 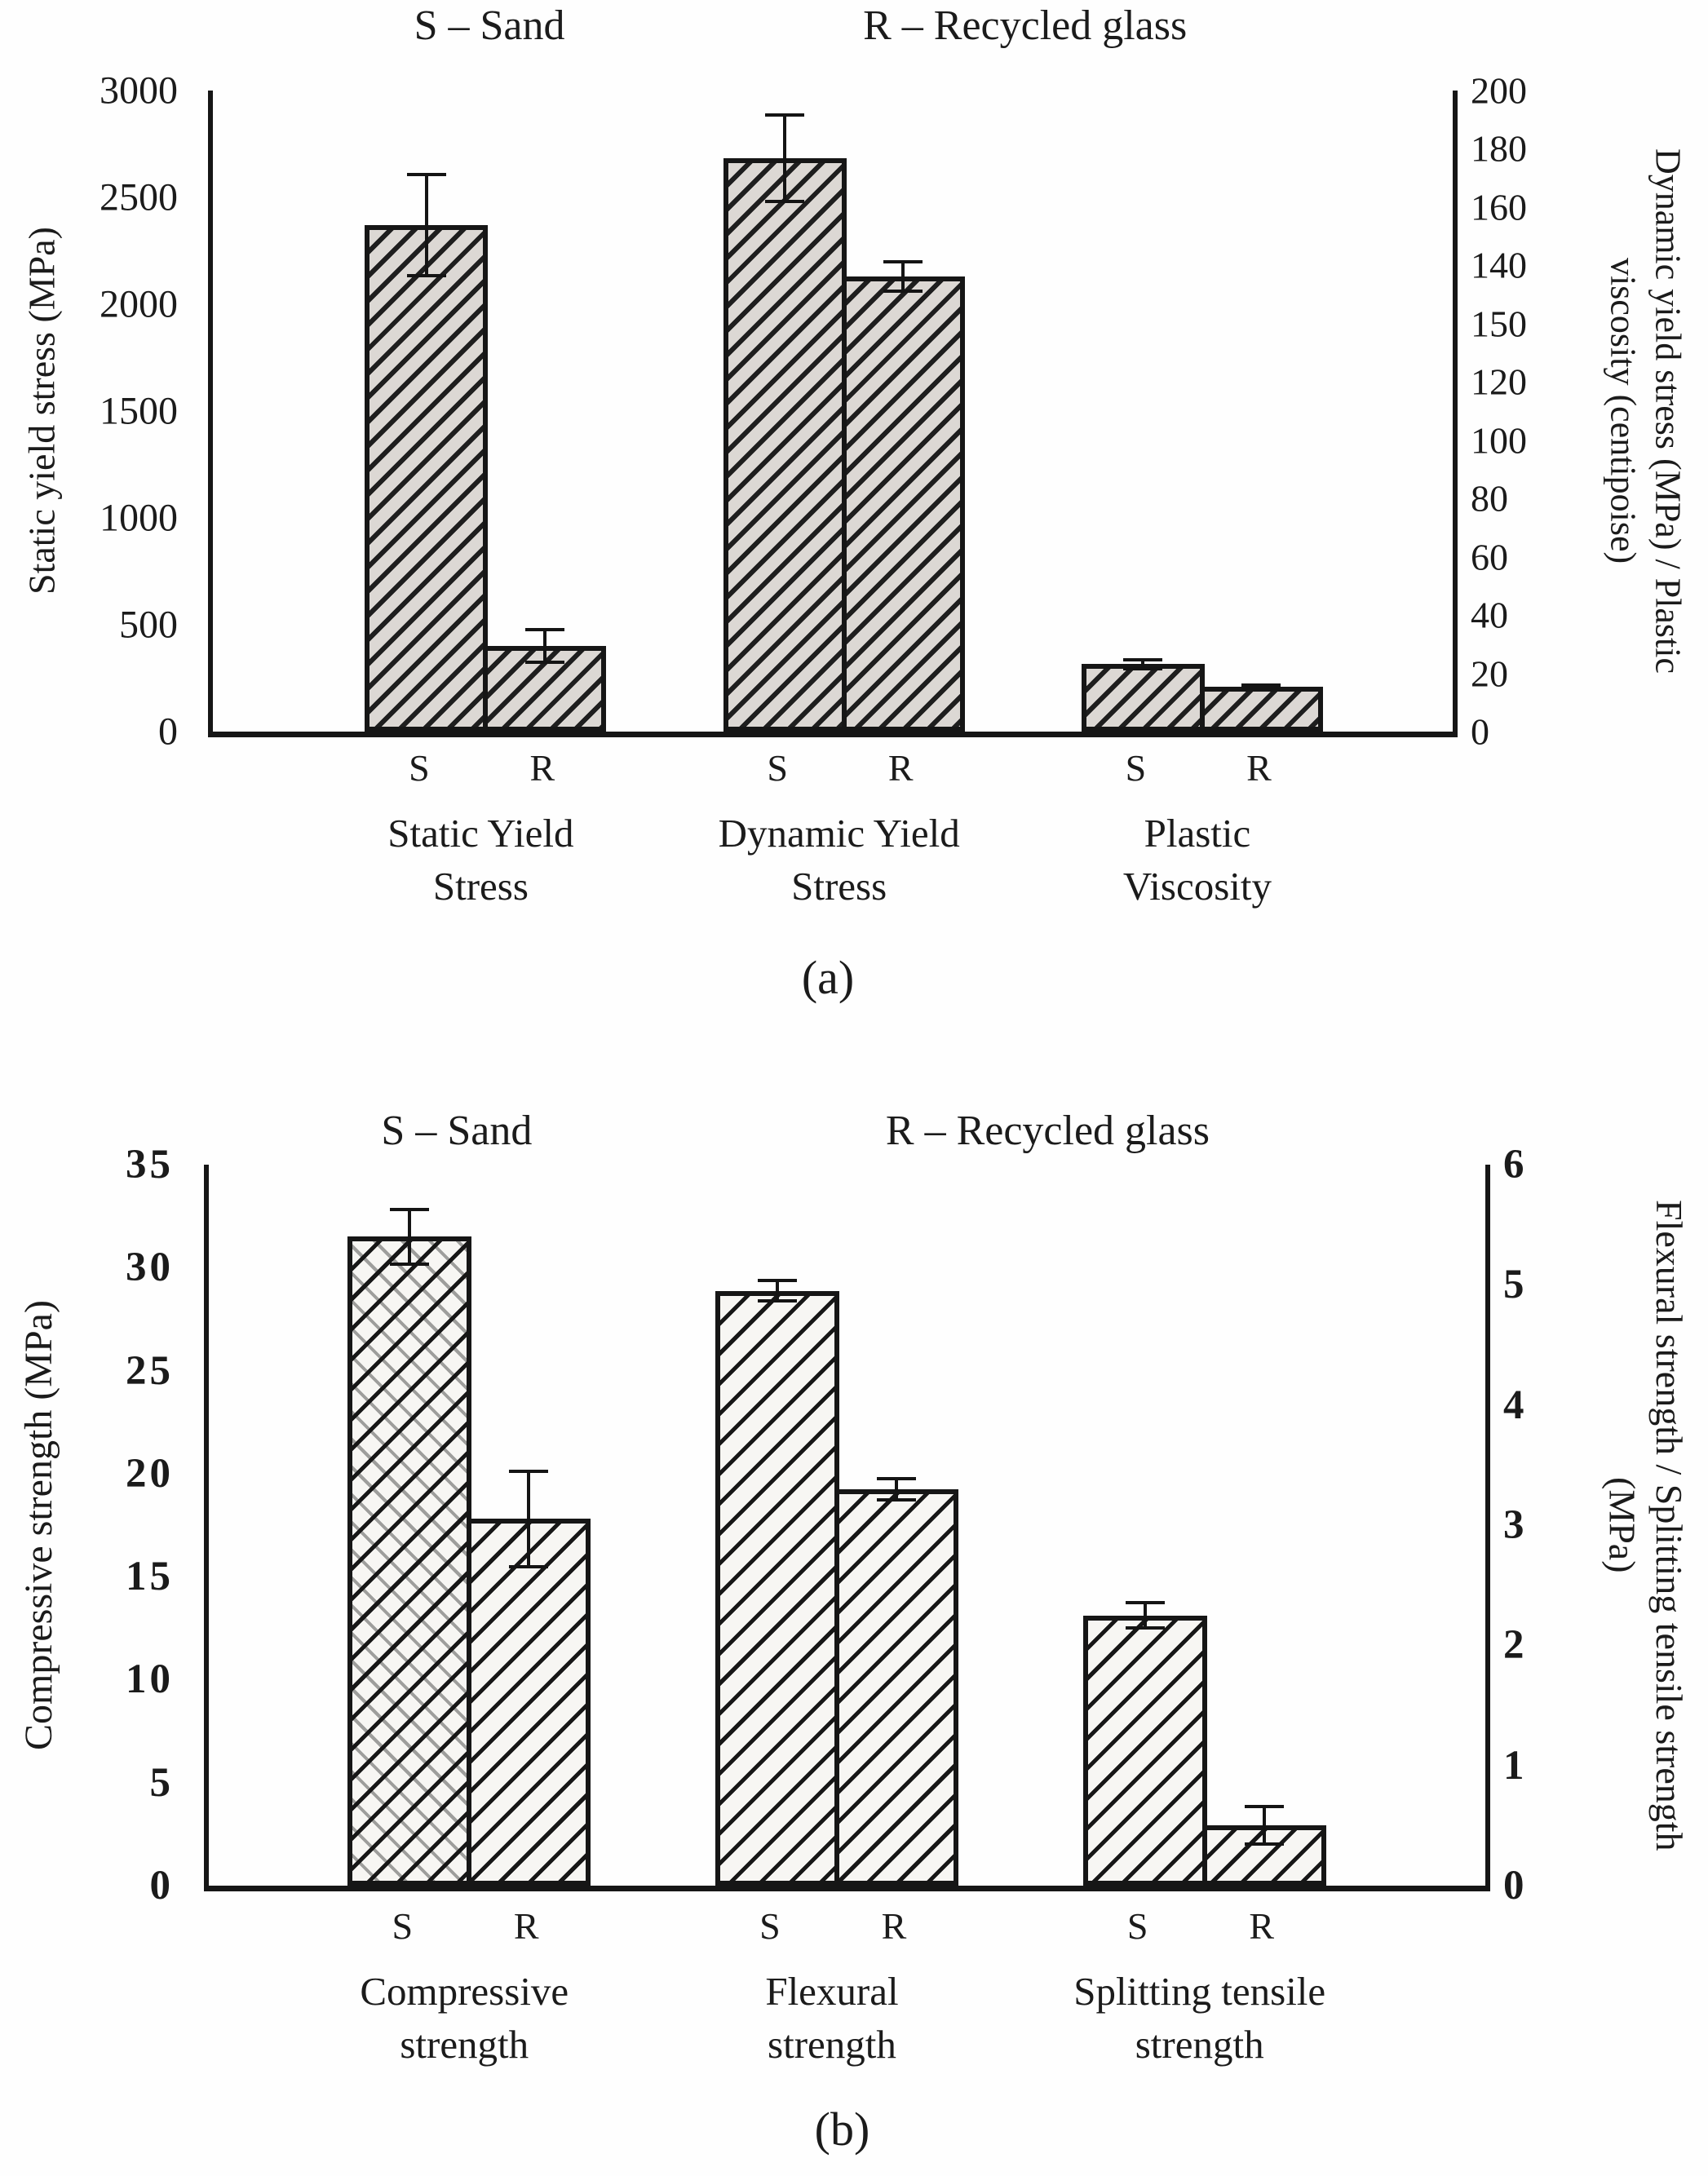 What do you see at coordinates (1499, 440) in the screenshot?
I see `right-axis-tick-100: 100` at bounding box center [1499, 440].